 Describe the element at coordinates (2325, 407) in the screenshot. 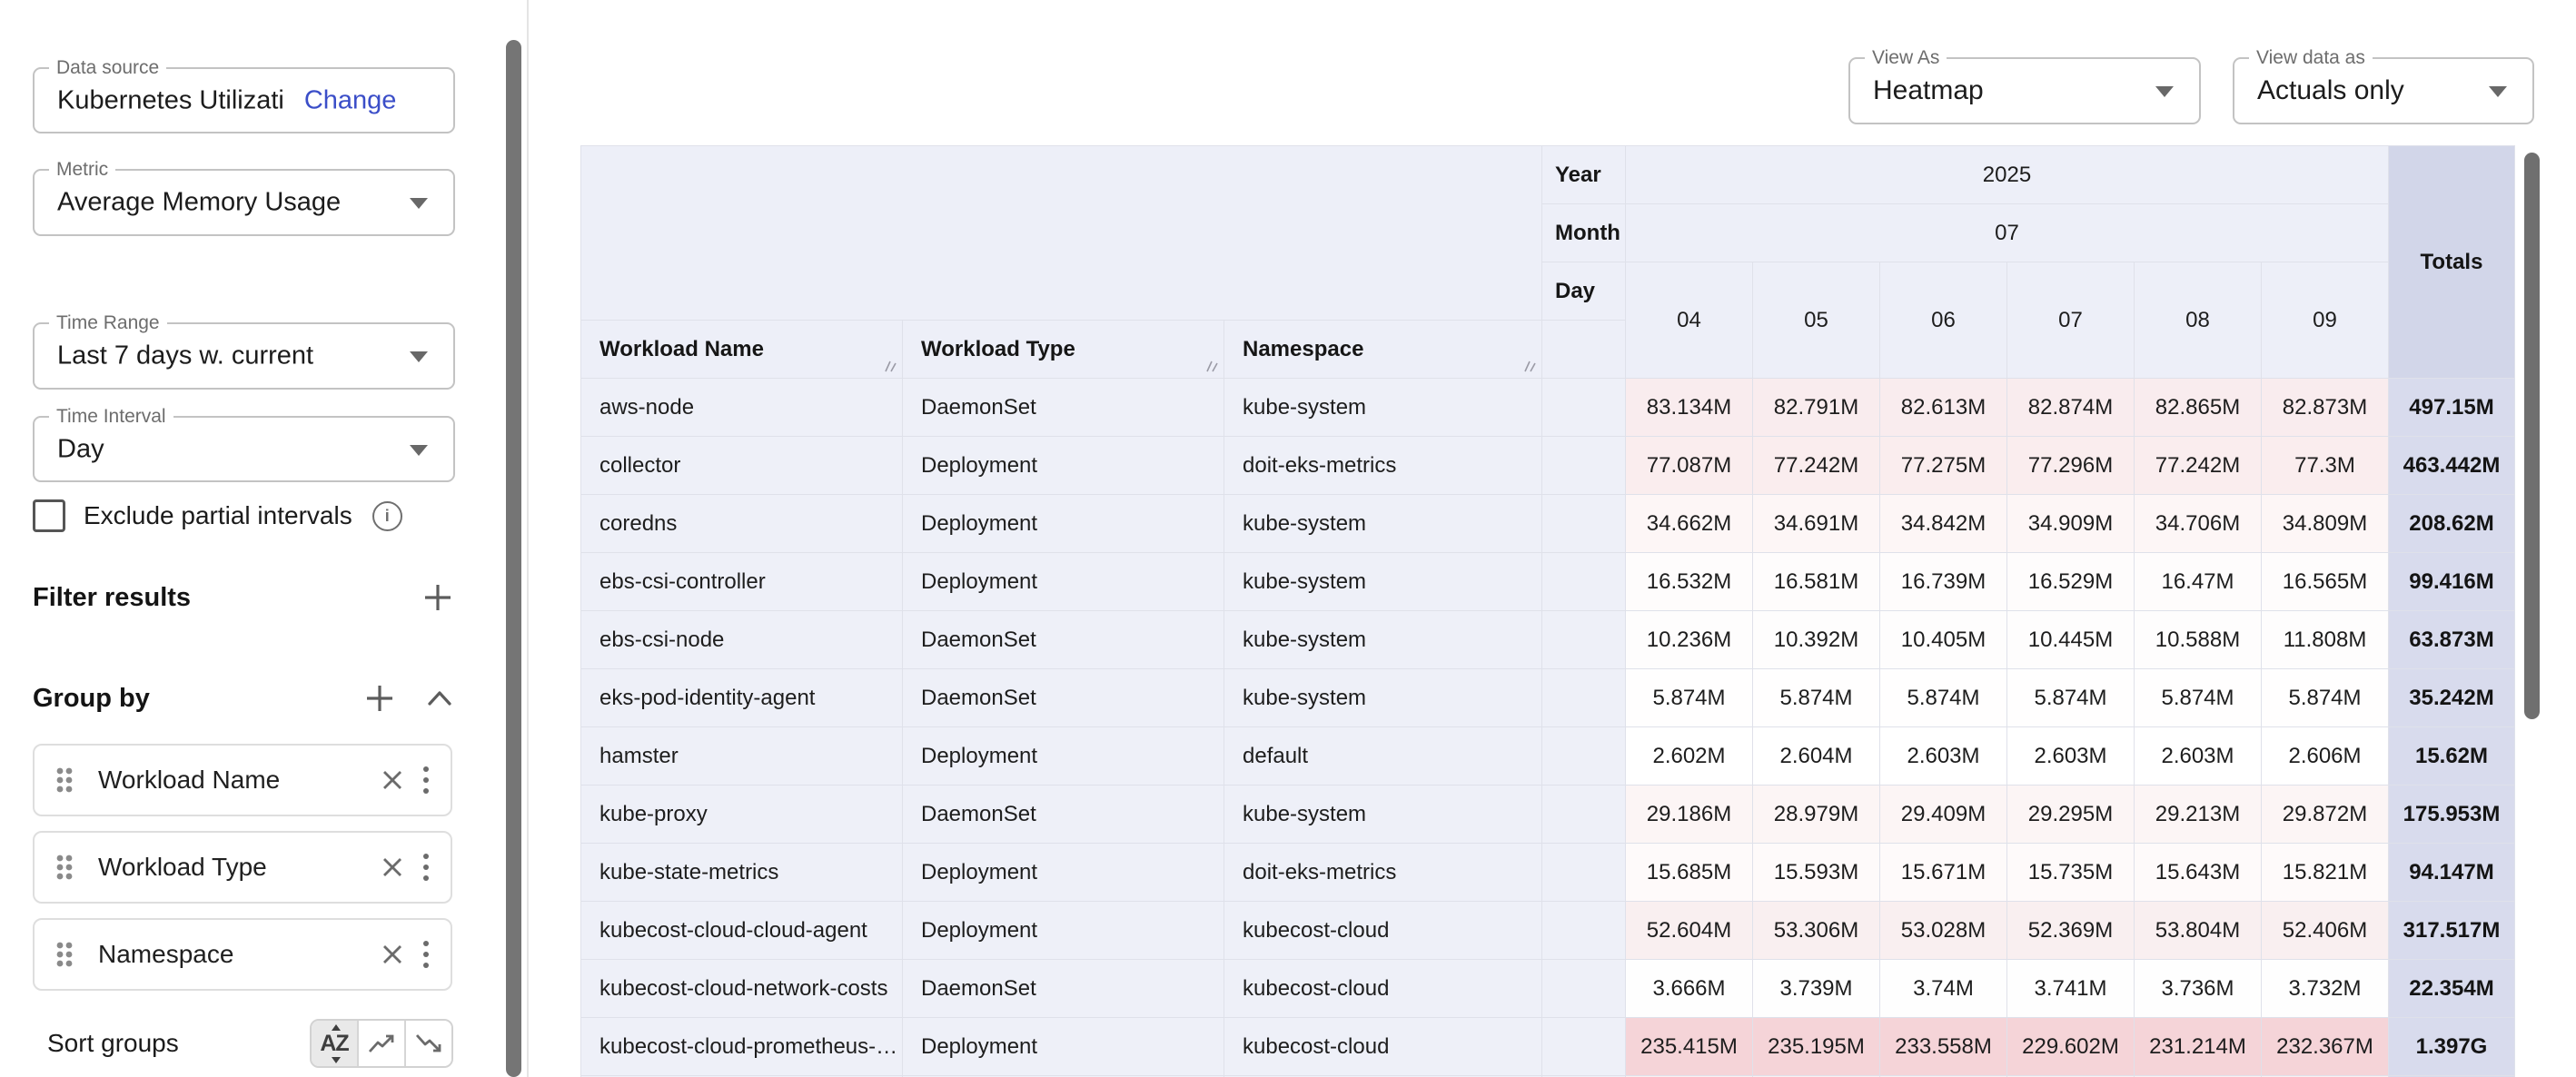

I see `cell-value: 82.873M` at that location.